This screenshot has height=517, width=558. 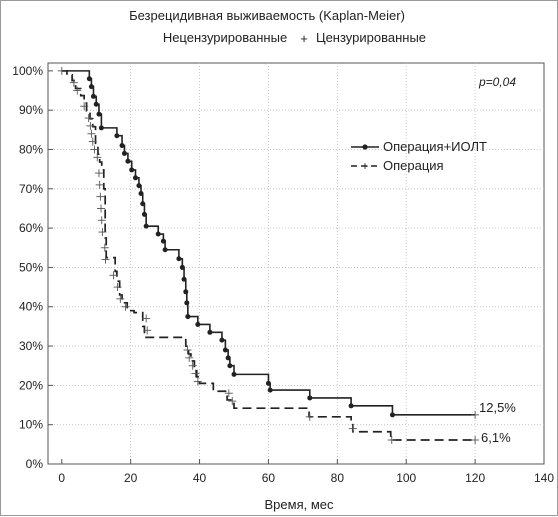 I want to click on end-label-series-2: 6,1%, so click(x=496, y=437).